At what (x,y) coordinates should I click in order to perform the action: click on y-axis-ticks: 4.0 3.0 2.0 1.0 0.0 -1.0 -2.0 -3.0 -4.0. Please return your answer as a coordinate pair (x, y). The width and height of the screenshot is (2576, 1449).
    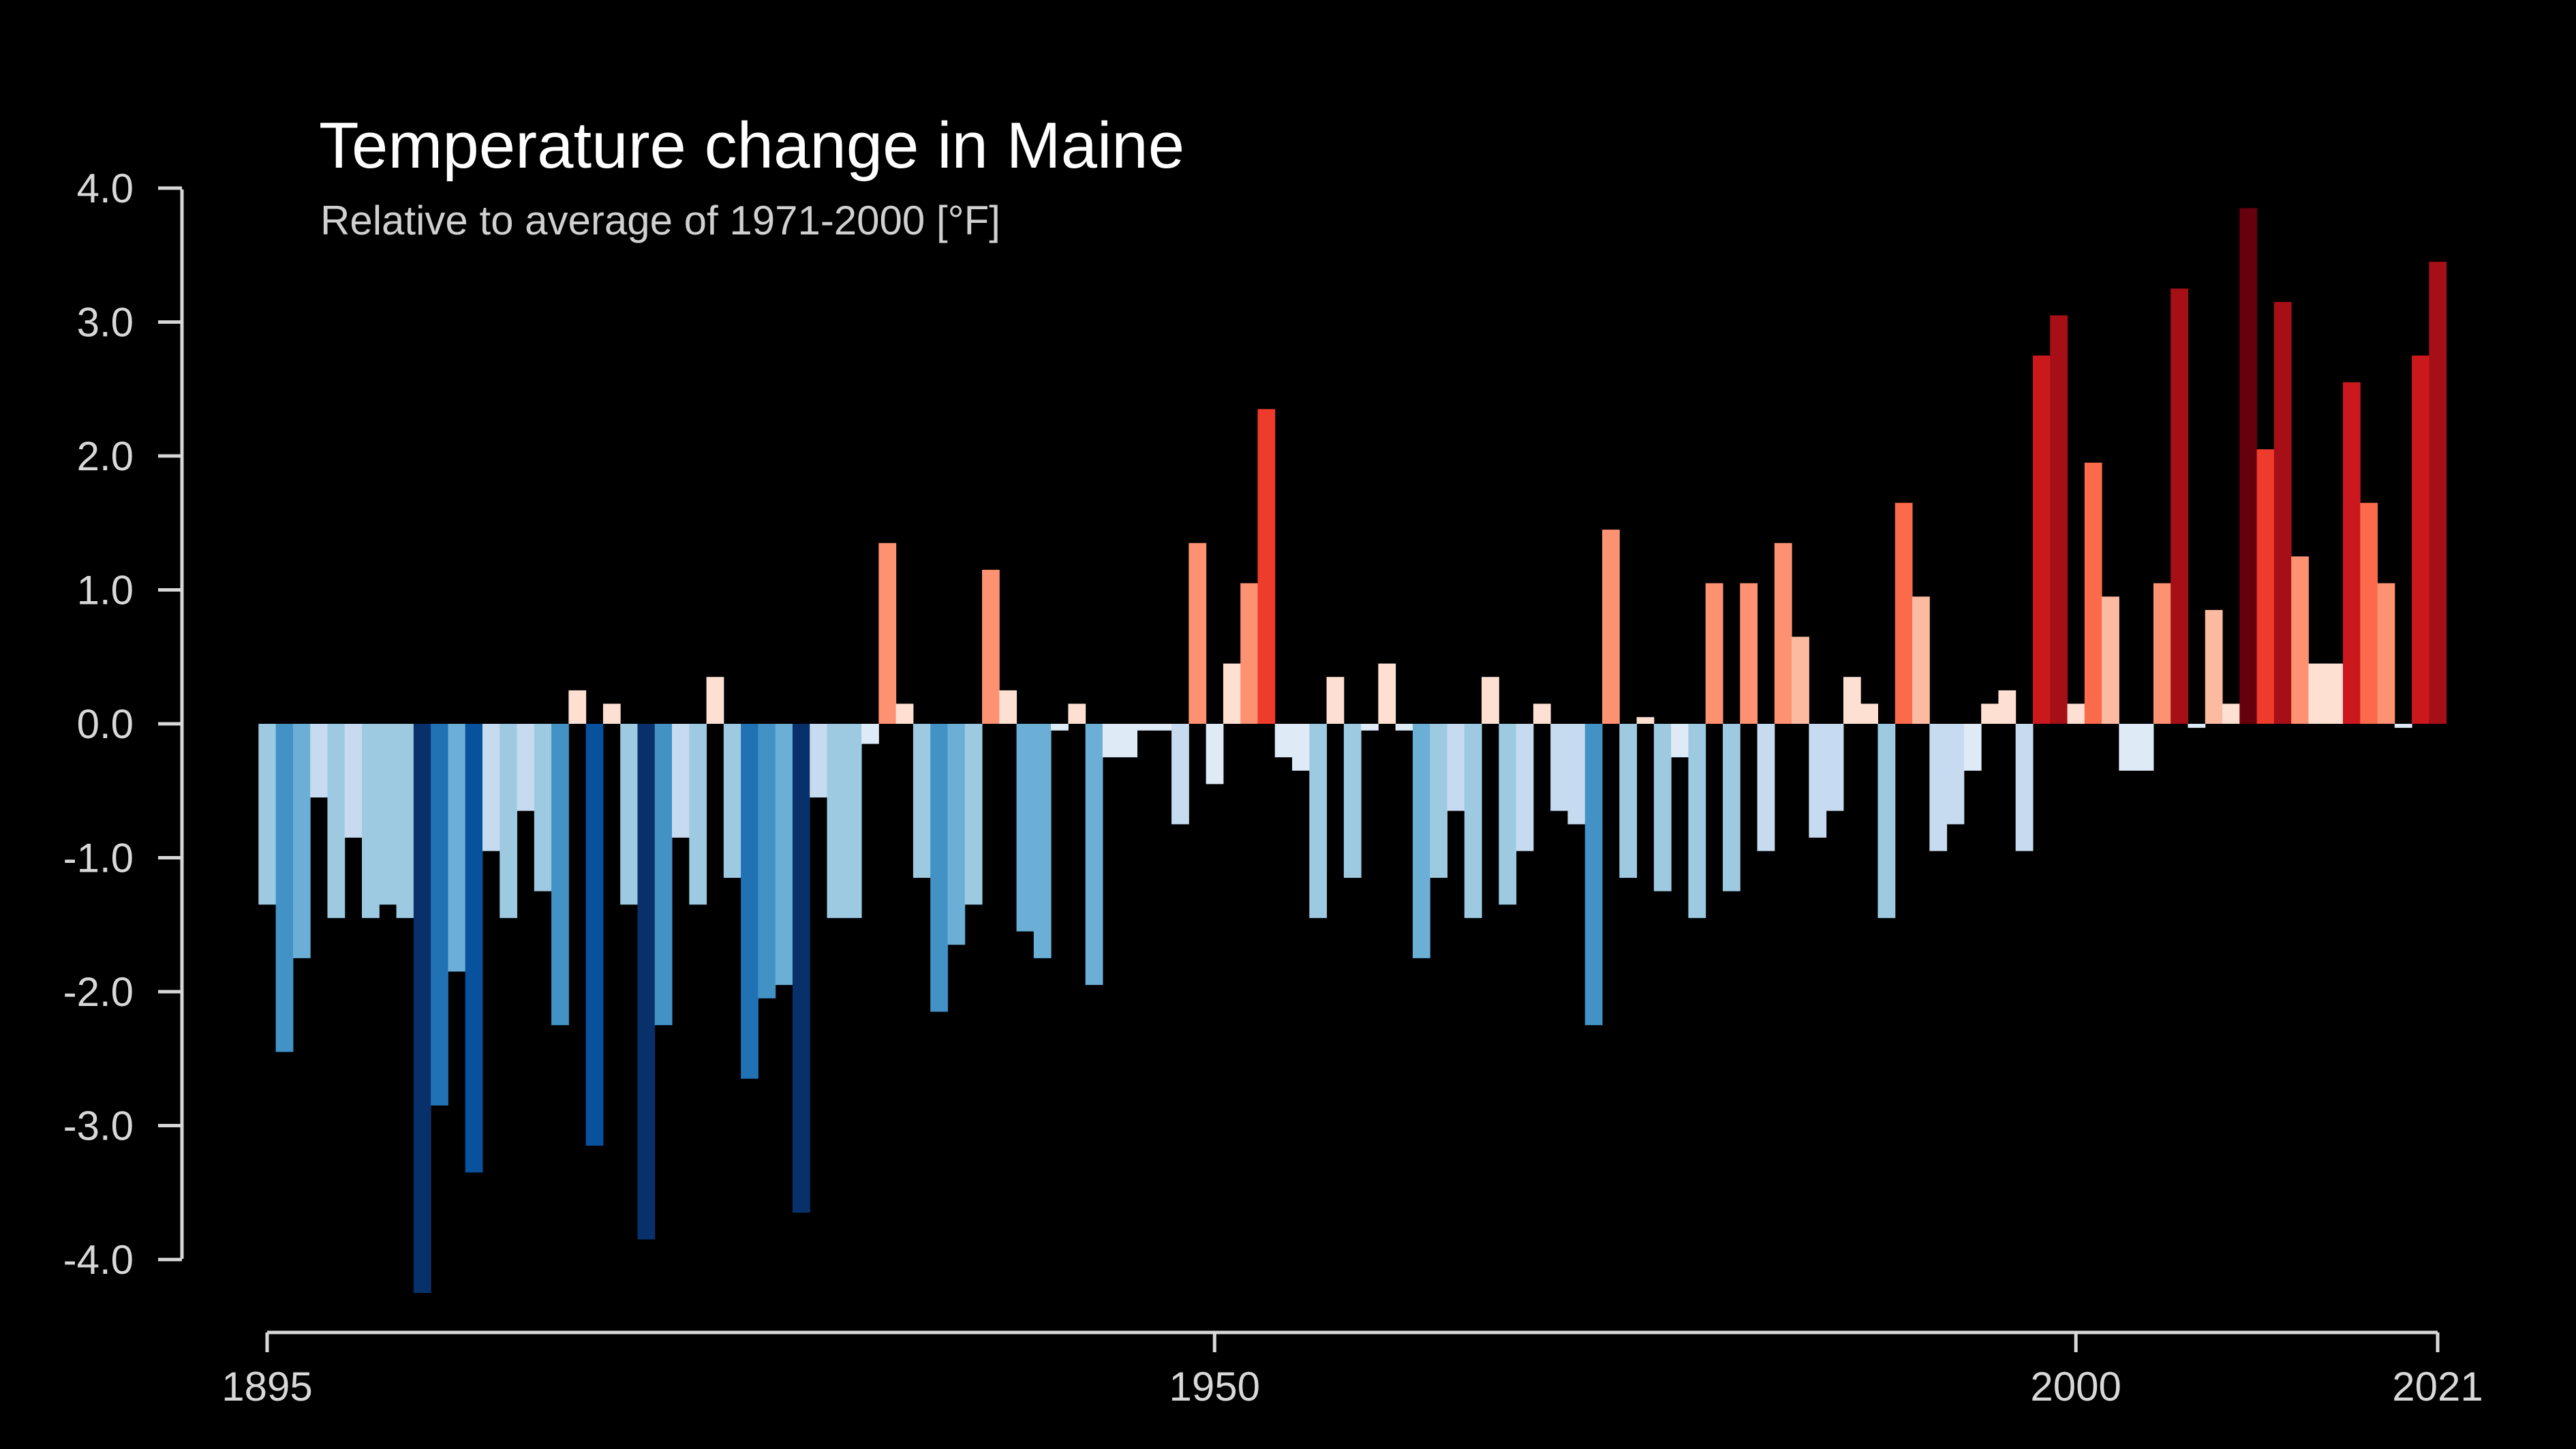
    Looking at the image, I should click on (123, 724).